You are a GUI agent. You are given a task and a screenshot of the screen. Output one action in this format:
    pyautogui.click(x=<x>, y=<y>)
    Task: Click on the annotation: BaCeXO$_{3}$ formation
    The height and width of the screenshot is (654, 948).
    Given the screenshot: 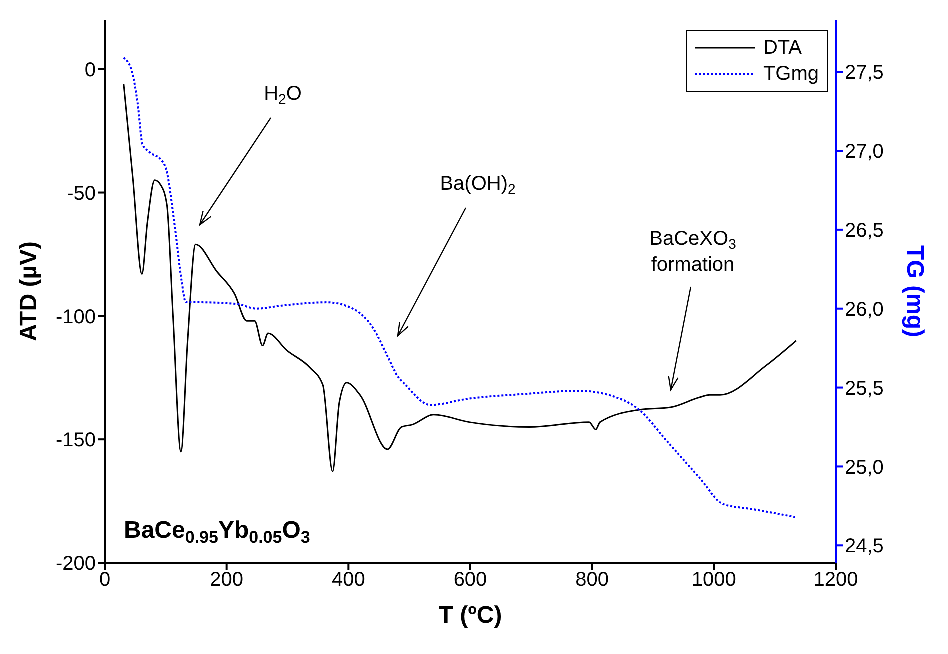 What is the action you would take?
    pyautogui.click(x=693, y=252)
    